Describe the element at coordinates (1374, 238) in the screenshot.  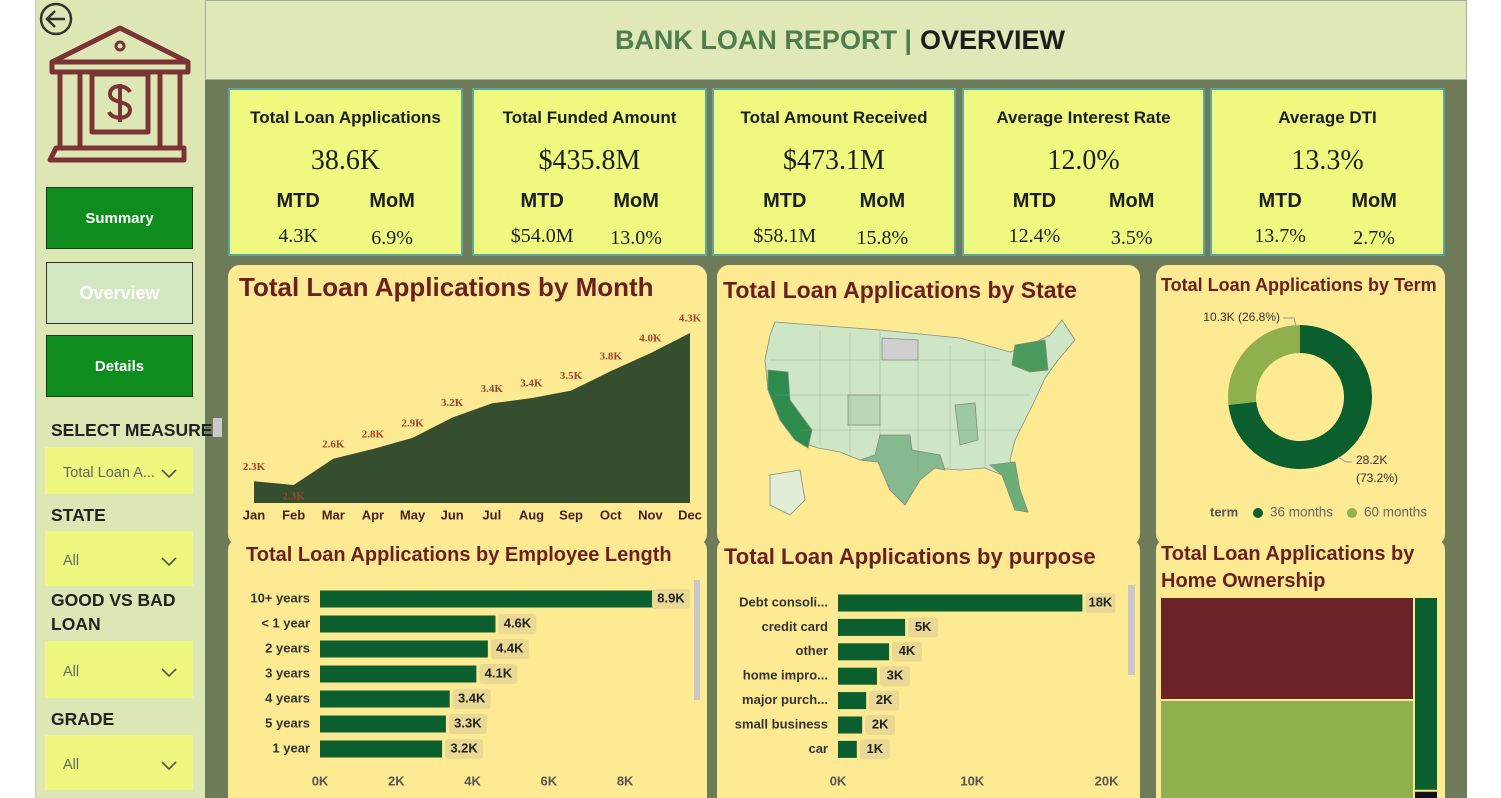
I see `kpi-mom-value: 2.7%` at that location.